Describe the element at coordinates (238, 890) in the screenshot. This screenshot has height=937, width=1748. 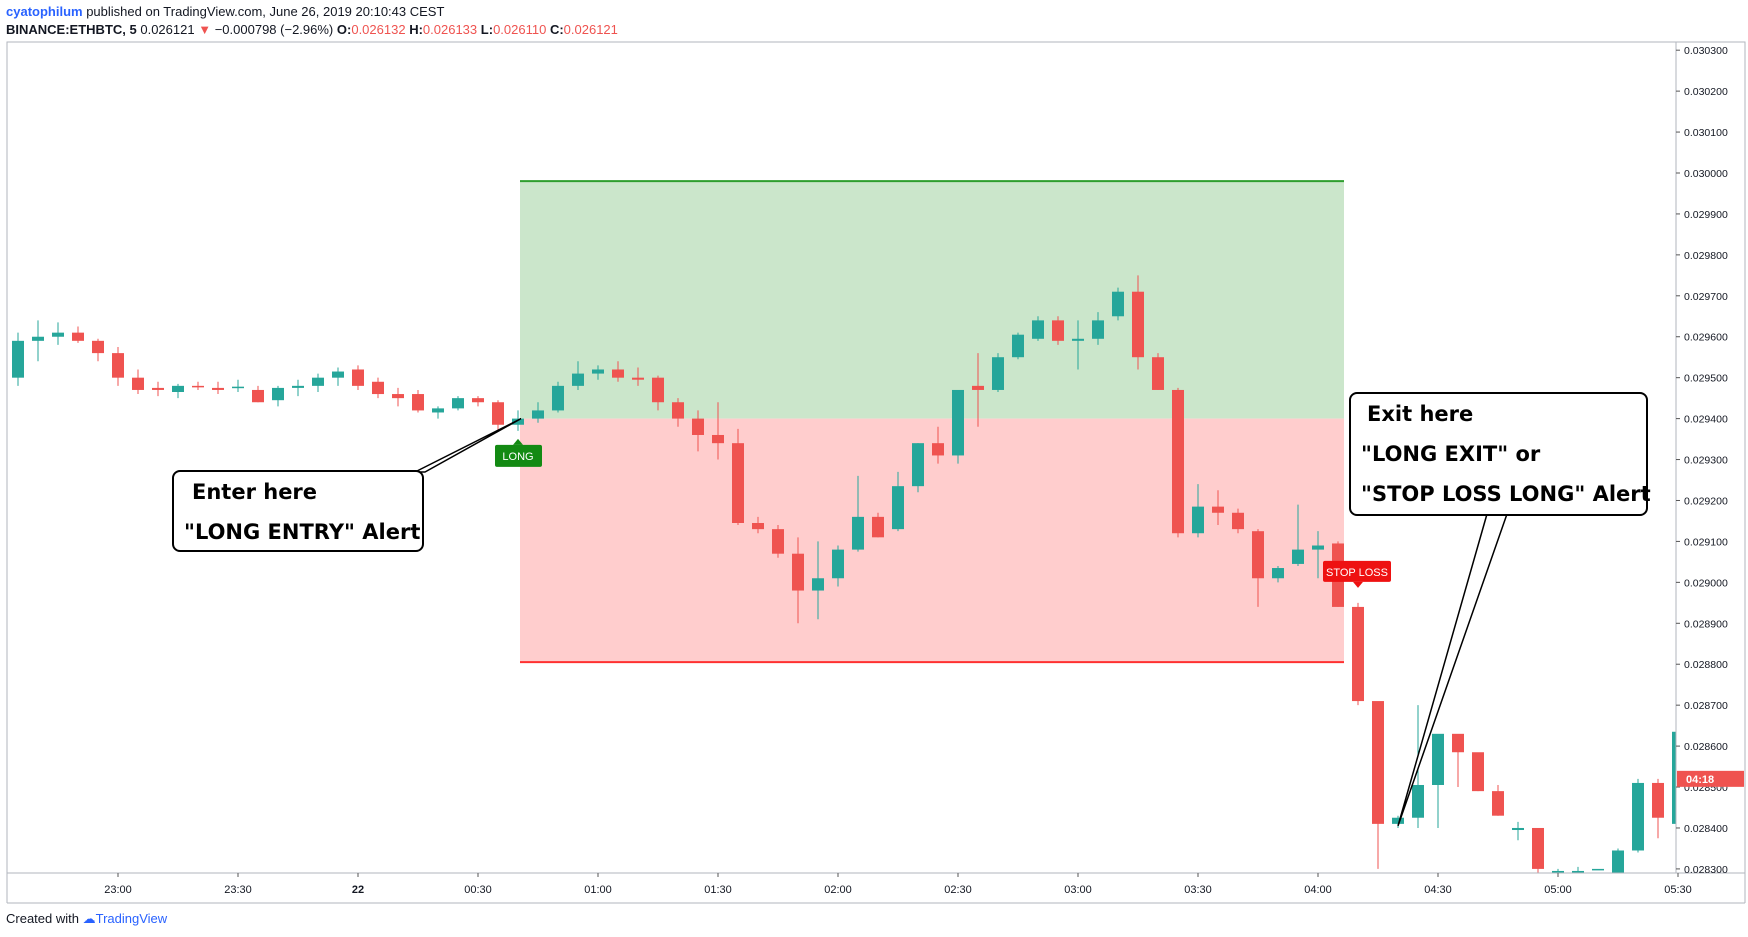
I see `x-tick-label: 23:30` at that location.